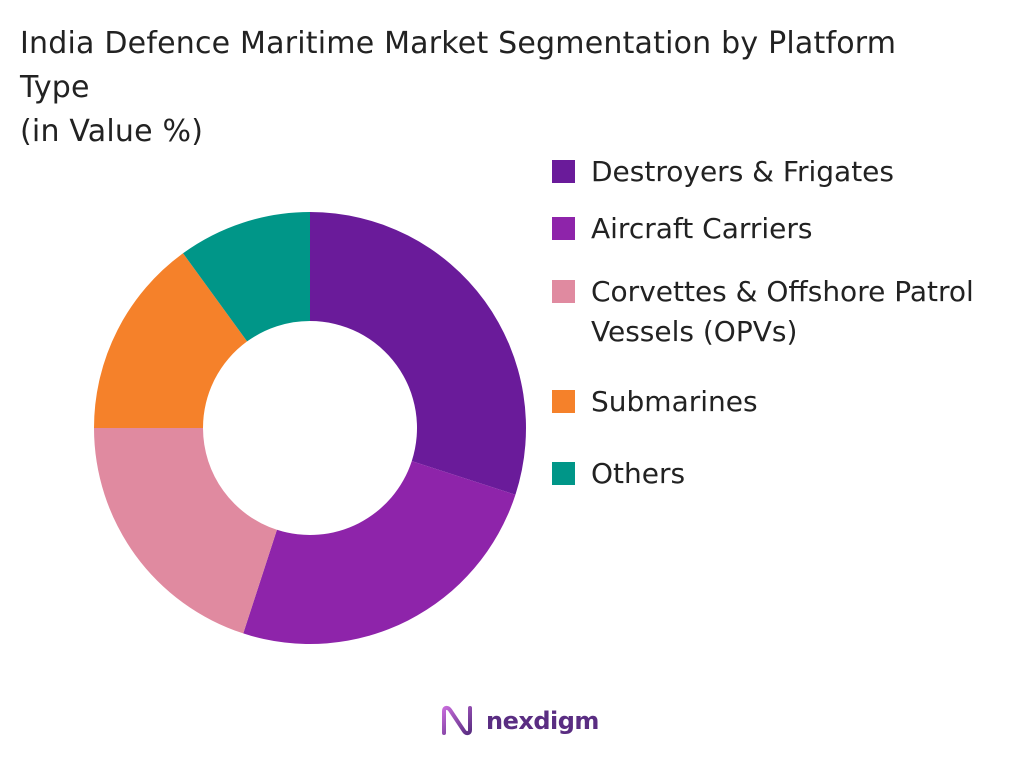 This screenshot has width=1024, height=768. What do you see at coordinates (674, 401) in the screenshot?
I see `legend-label: Submarines` at bounding box center [674, 401].